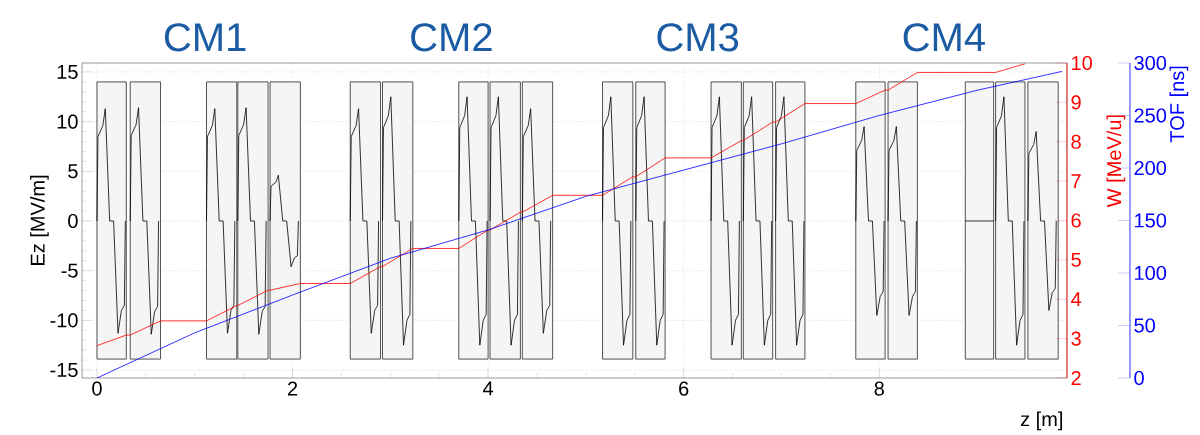 Image resolution: width=1200 pixels, height=435 pixels. I want to click on text: CM1, so click(205, 37).